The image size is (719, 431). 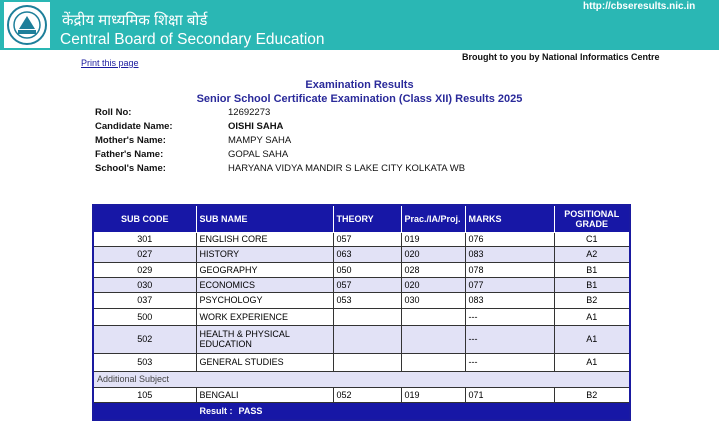 What do you see at coordinates (130, 168) in the screenshot?
I see `field-label: School's Name:` at bounding box center [130, 168].